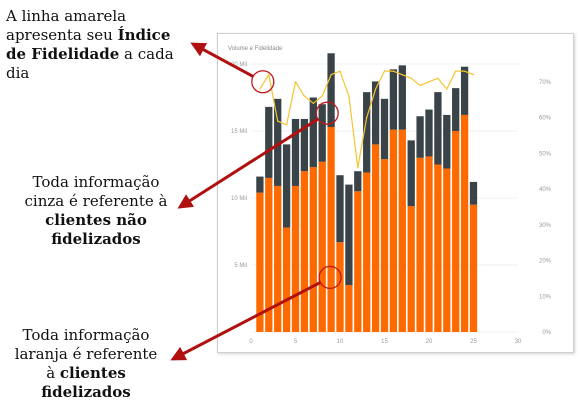  I want to click on x-tick-label: 15, so click(384, 342).